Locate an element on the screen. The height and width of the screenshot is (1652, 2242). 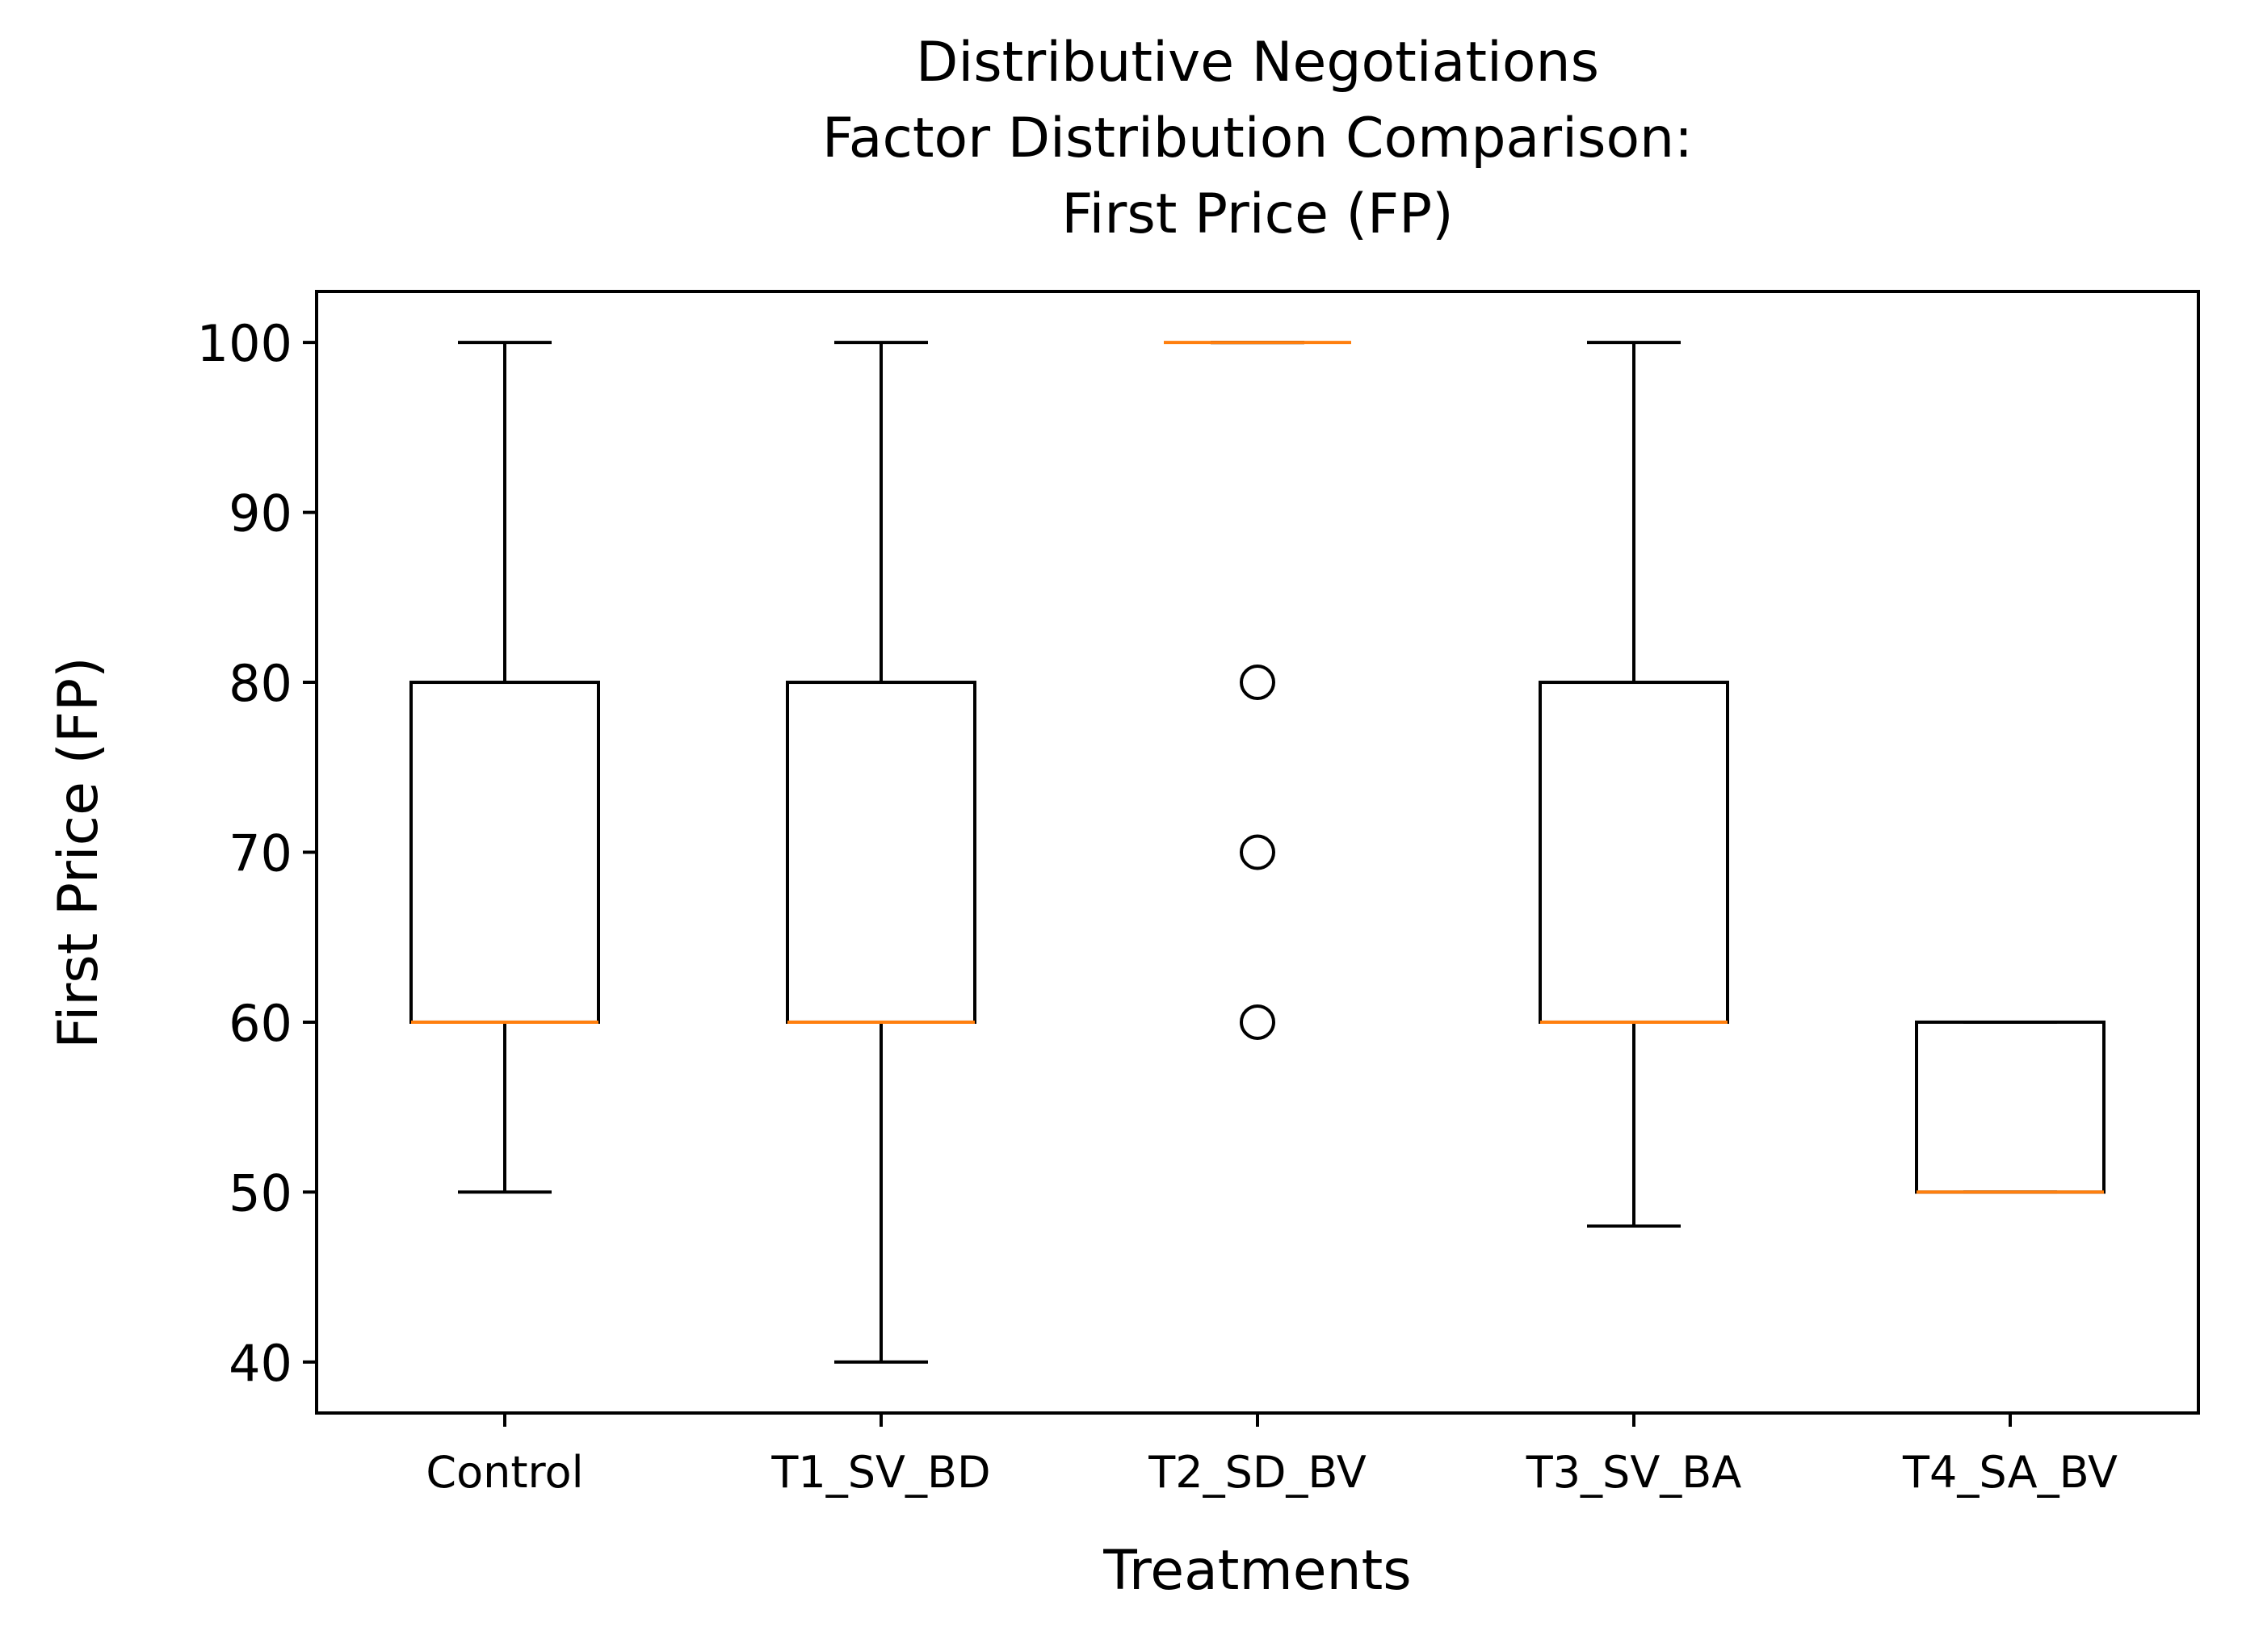
y-tick-label: 40 is located at coordinates (260, 1363).